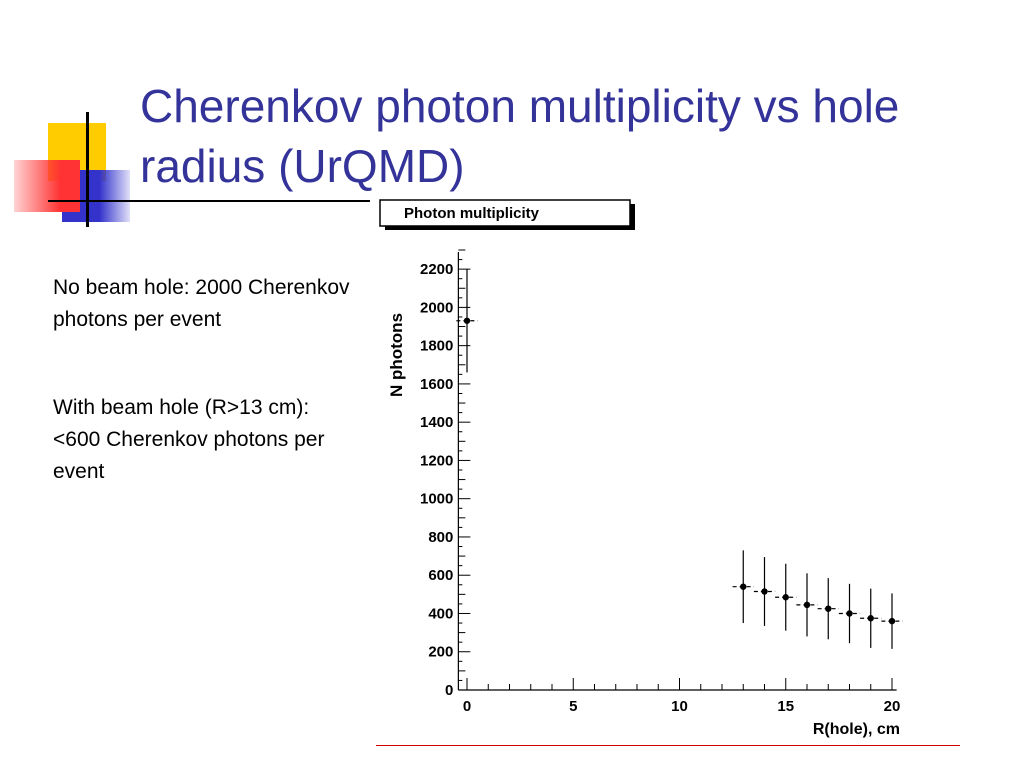 The height and width of the screenshot is (768, 1024). I want to click on deco-red-square, so click(47, 186).